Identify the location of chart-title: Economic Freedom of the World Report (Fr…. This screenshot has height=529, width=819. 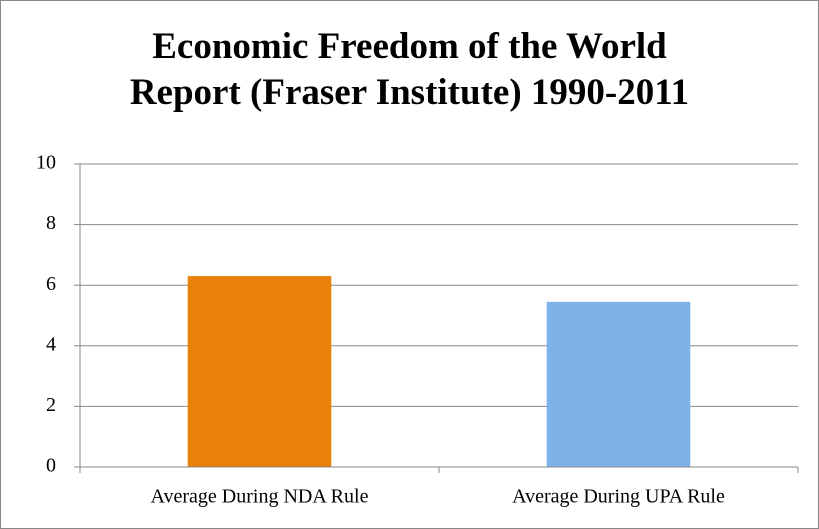
(409, 69).